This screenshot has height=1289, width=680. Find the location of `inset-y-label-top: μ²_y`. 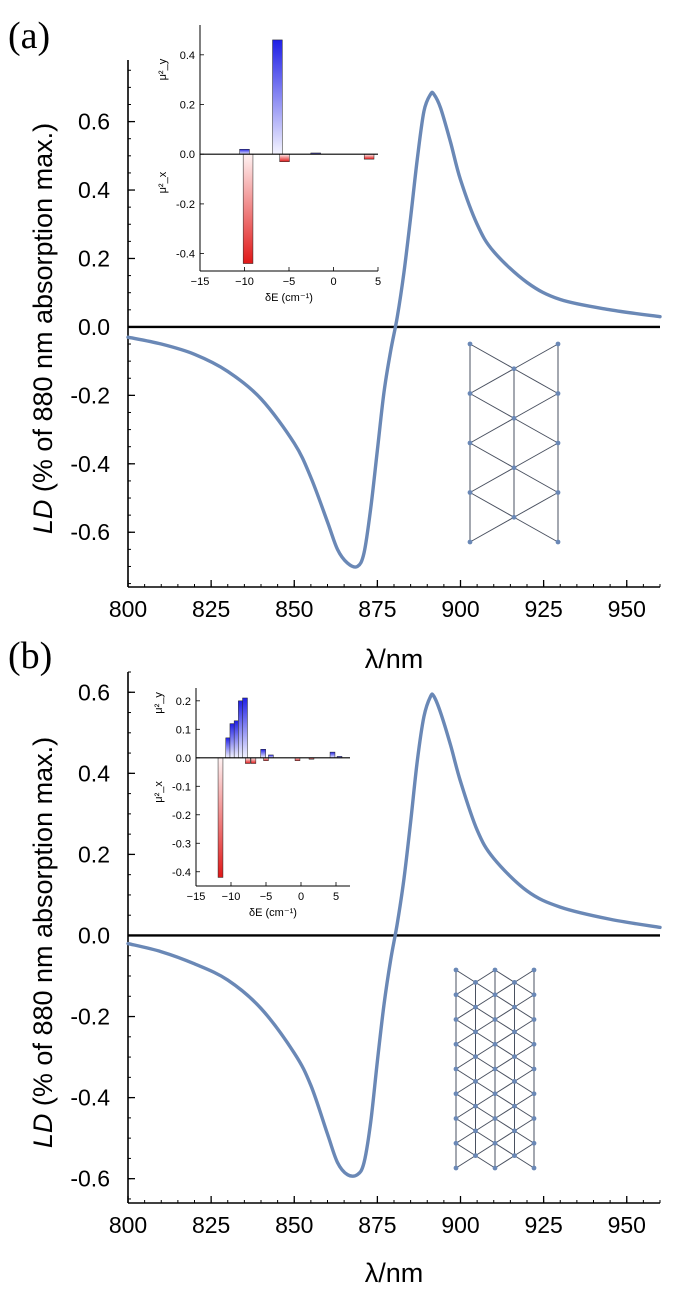

inset-y-label-top: μ²_y is located at coordinates (163, 69).